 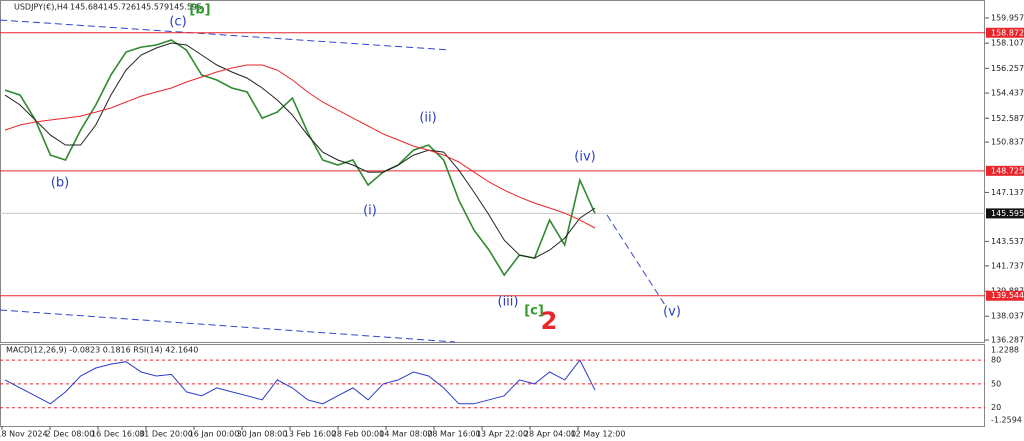 What do you see at coordinates (1007, 241) in the screenshot?
I see `y-tick-label: 143.537` at bounding box center [1007, 241].